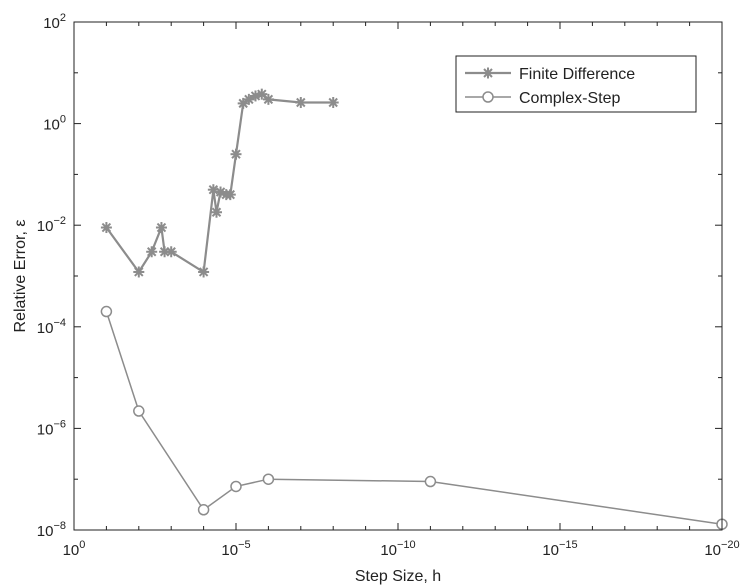  Describe the element at coordinates (406, 545) in the screenshot. I see `x-tick-label-exp: −10` at that location.